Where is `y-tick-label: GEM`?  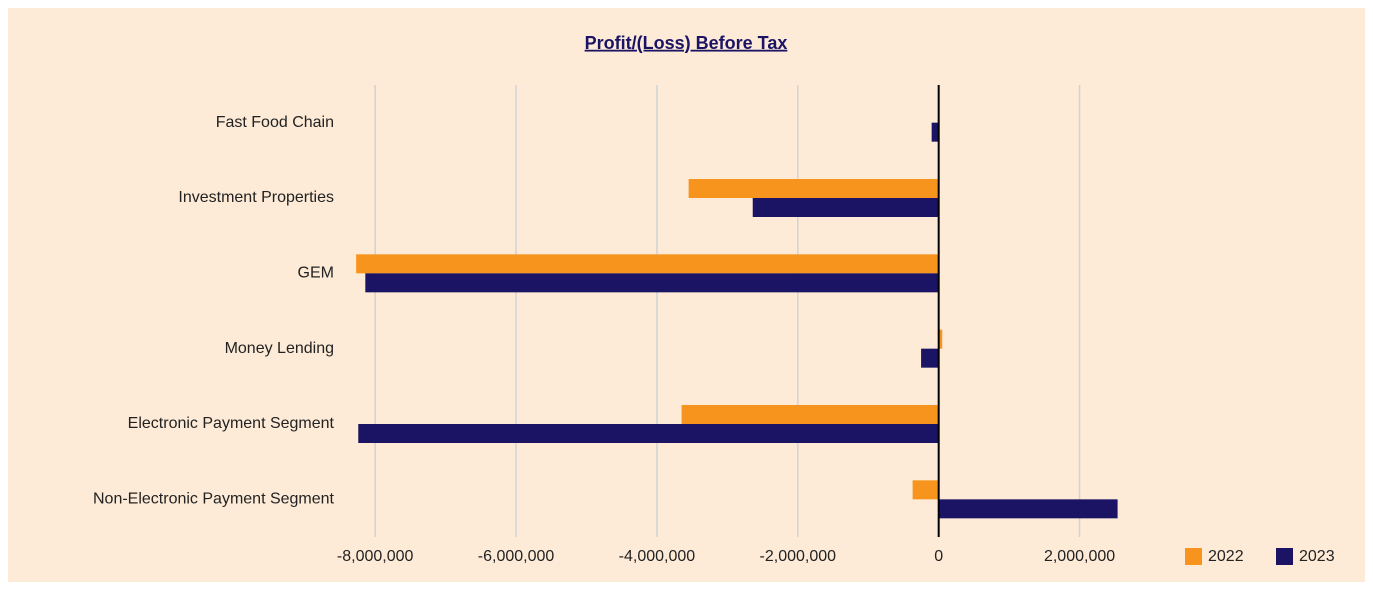 y-tick-label: GEM is located at coordinates (316, 273).